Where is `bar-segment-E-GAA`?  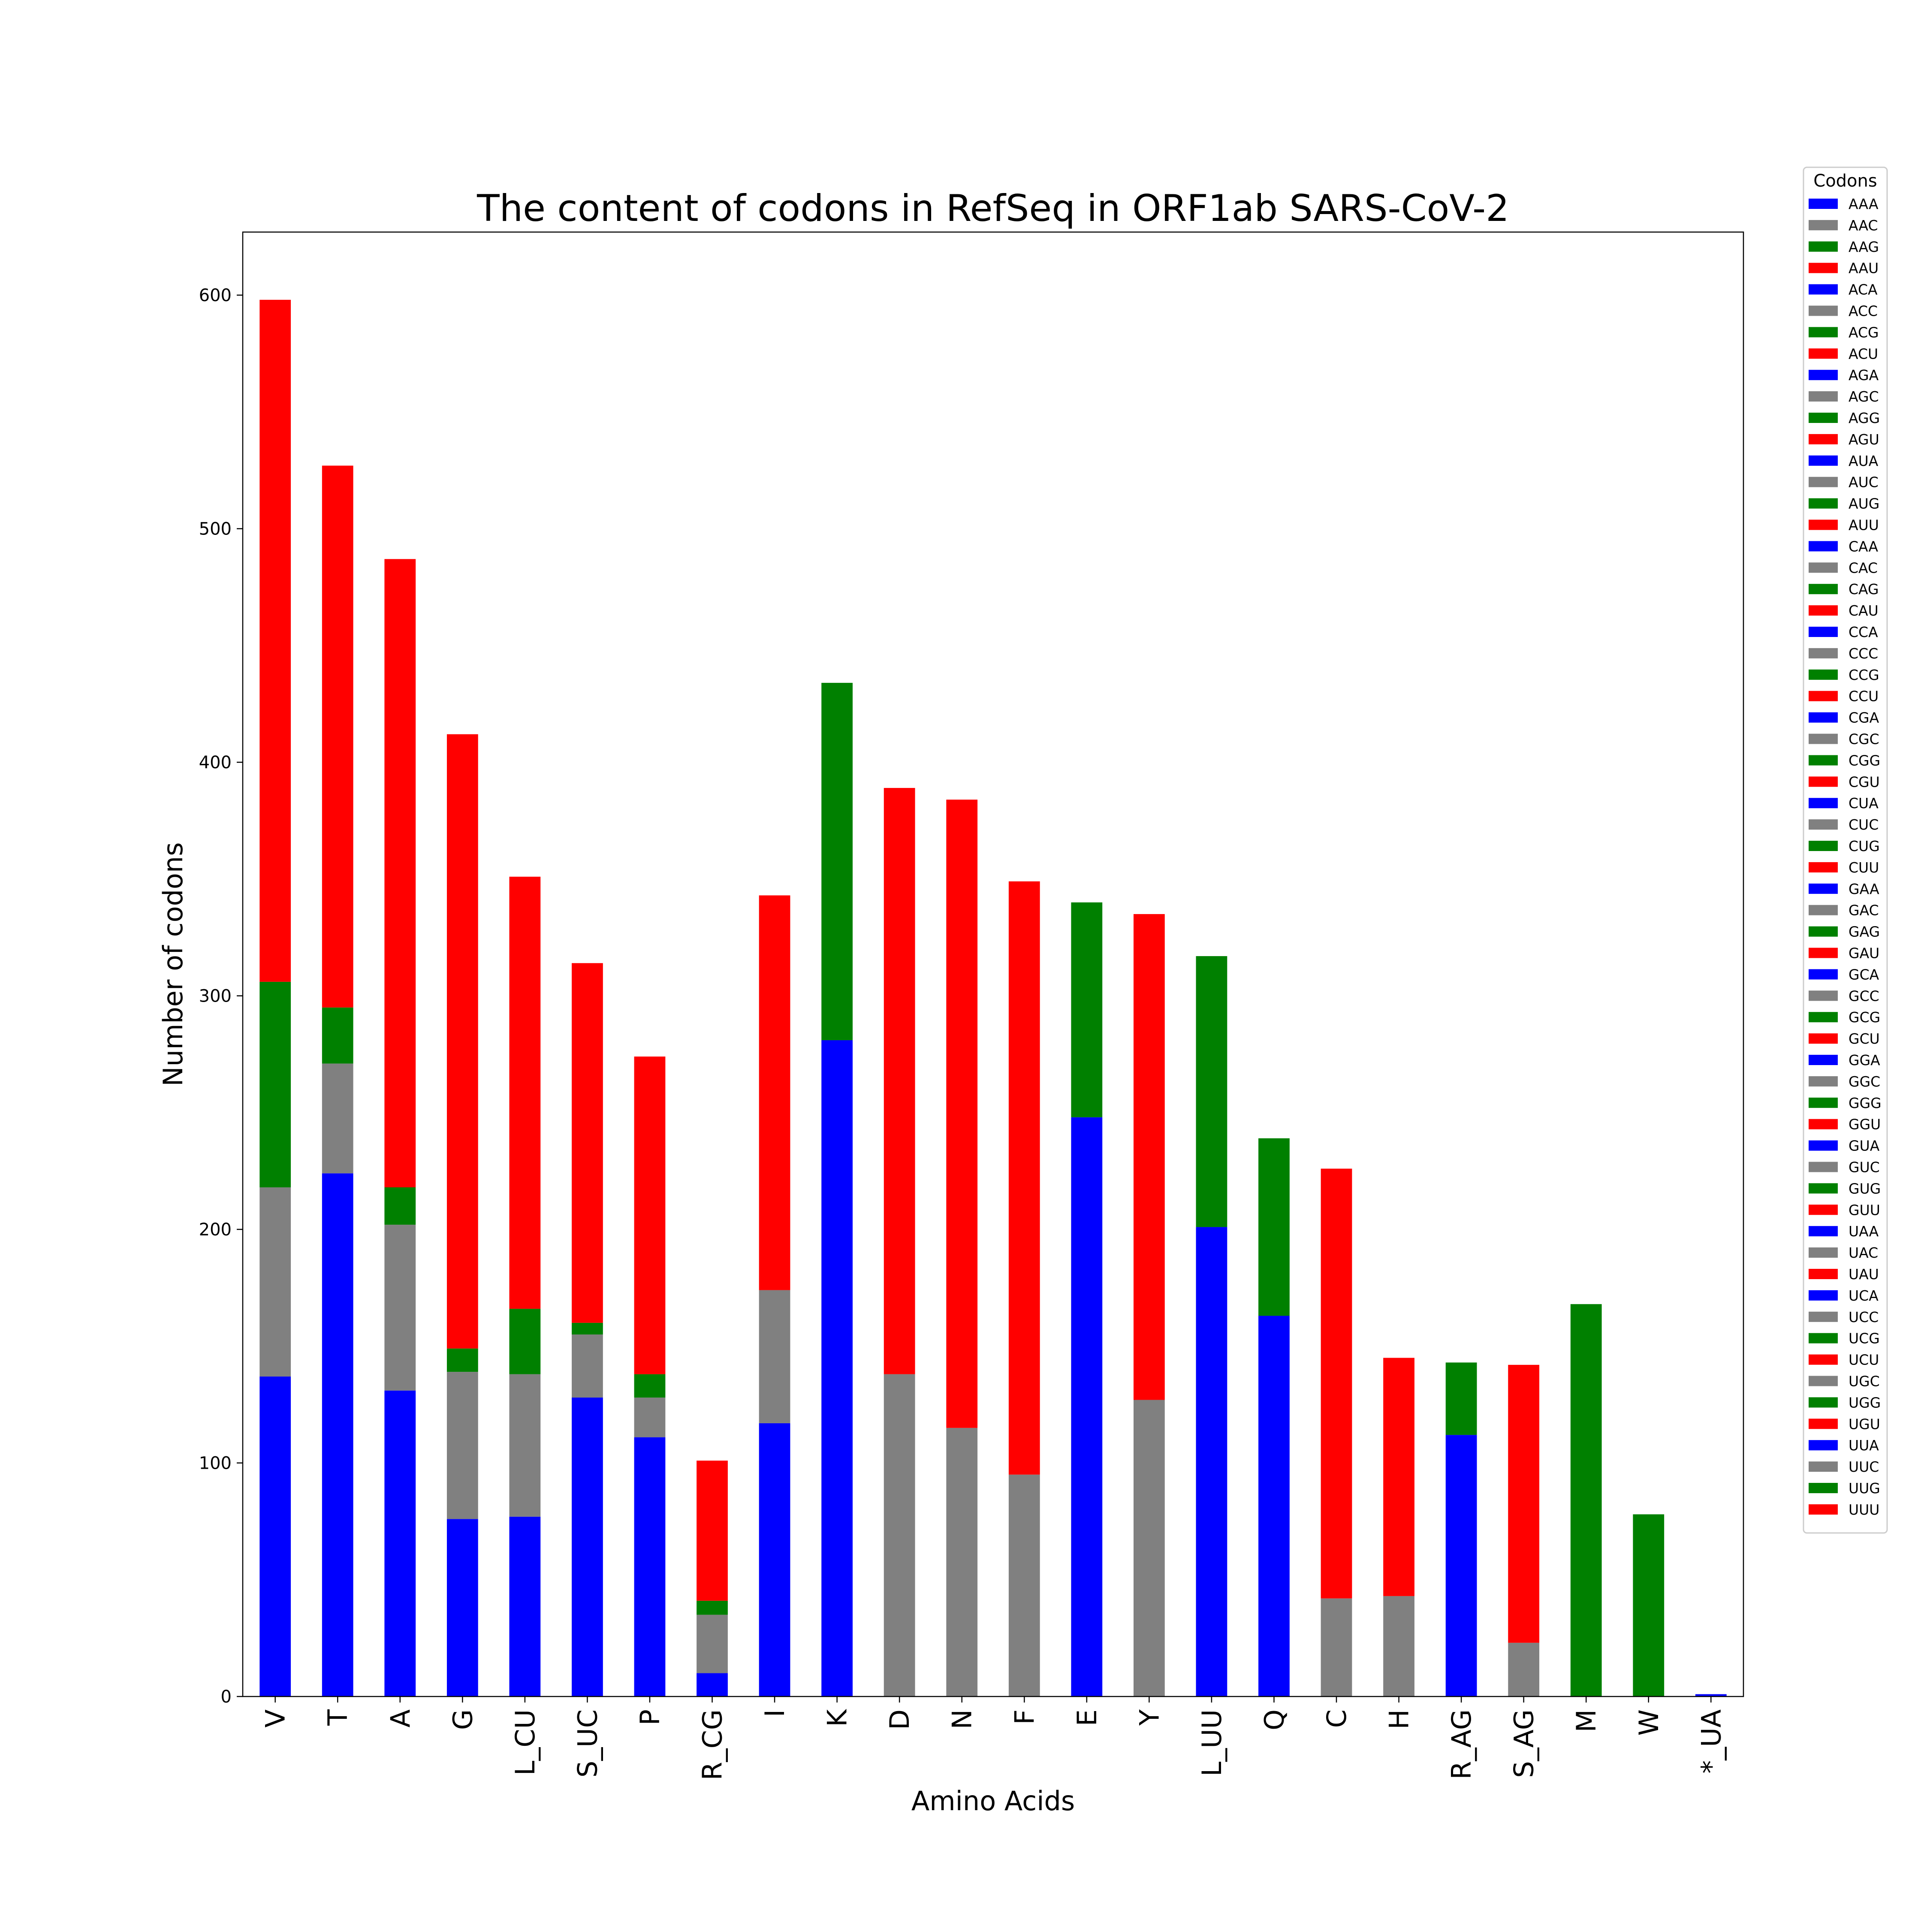
bar-segment-E-GAA is located at coordinates (1087, 1407).